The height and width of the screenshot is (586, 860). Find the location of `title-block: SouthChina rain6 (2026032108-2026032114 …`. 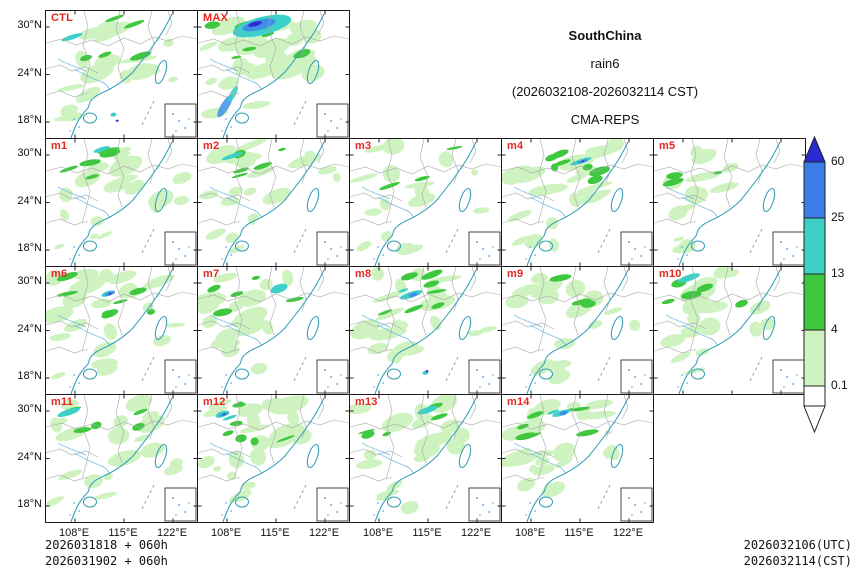

title-block: SouthChina rain6 (2026032108-2026032114 … is located at coordinates (605, 78).